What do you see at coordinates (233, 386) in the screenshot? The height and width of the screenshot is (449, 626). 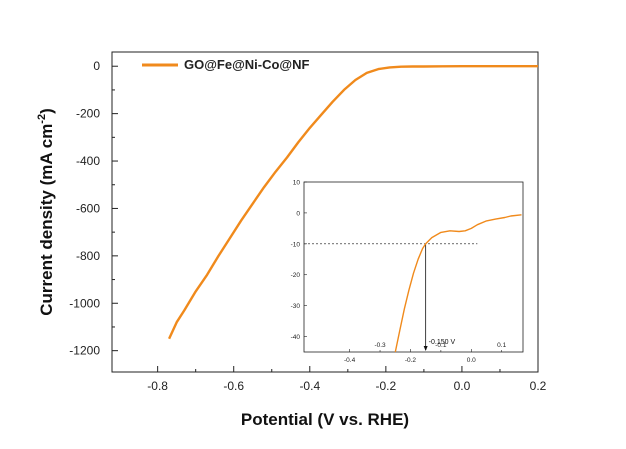 I see `x-tick-label: -0.6` at bounding box center [233, 386].